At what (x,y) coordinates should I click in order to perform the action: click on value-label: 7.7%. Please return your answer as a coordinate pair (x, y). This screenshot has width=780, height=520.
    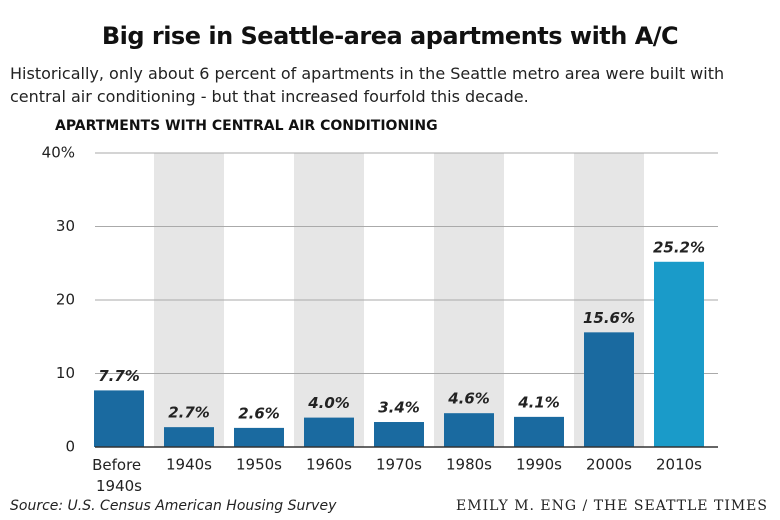
    Looking at the image, I should click on (119, 376).